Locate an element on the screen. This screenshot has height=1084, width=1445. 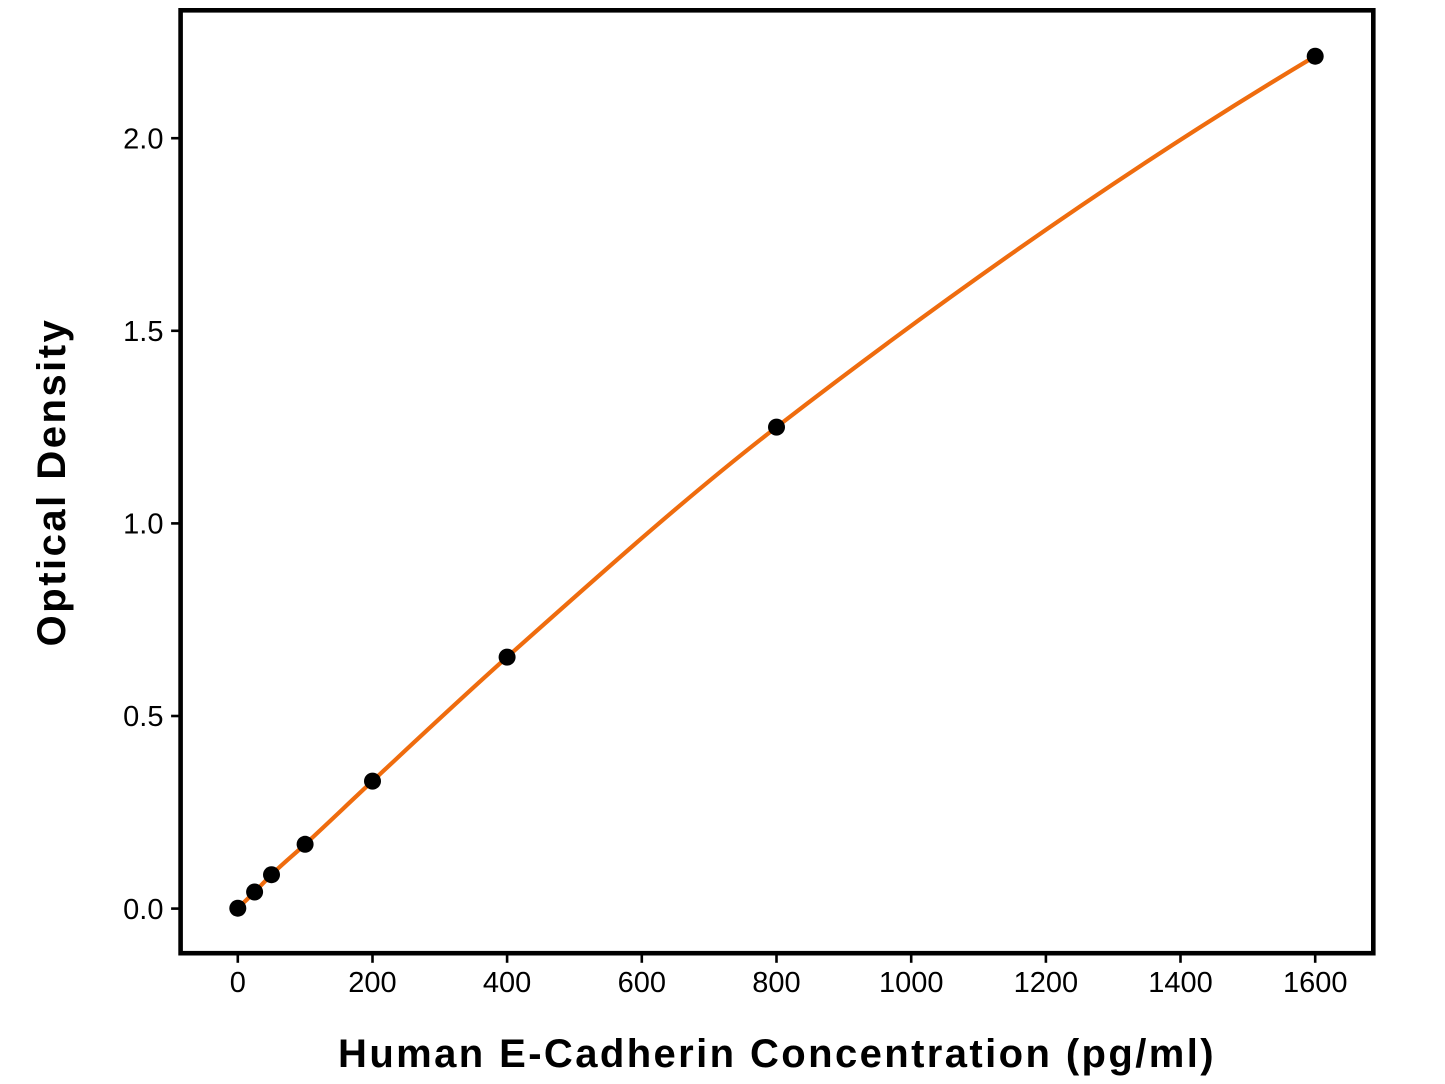
svg-text: 2.0 is located at coordinates (143, 139).